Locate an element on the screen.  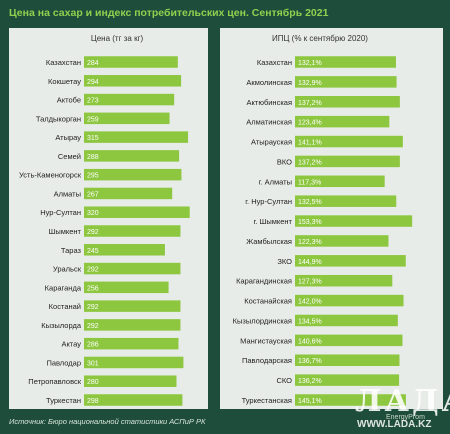
cpi-category-label: Акмолинская is located at coordinates (269, 82).